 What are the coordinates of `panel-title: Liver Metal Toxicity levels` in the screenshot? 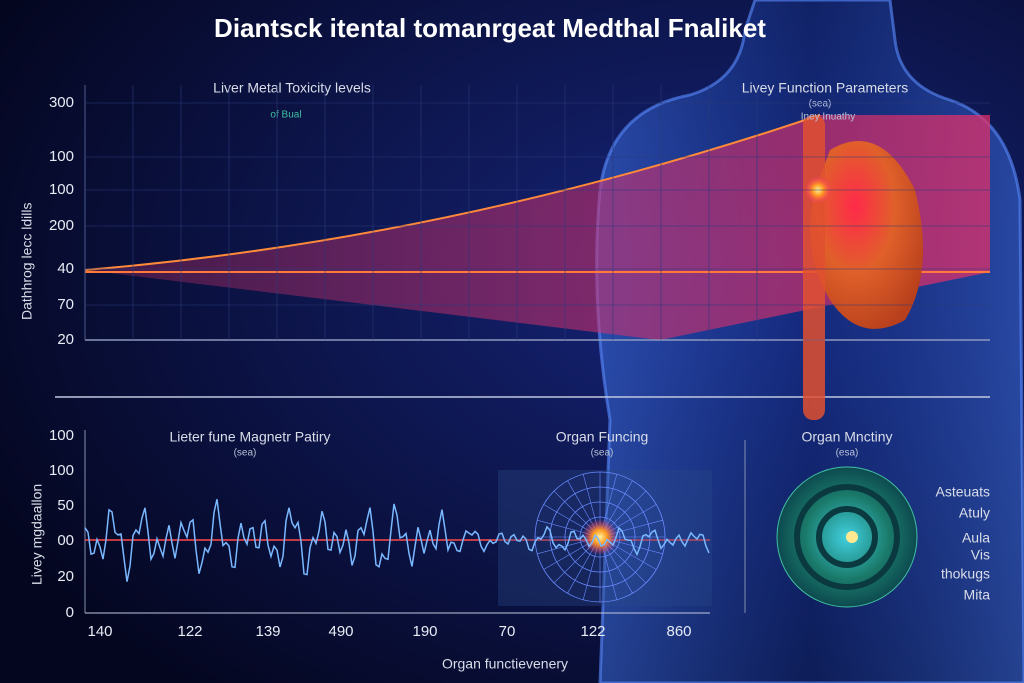 It's located at (292, 88).